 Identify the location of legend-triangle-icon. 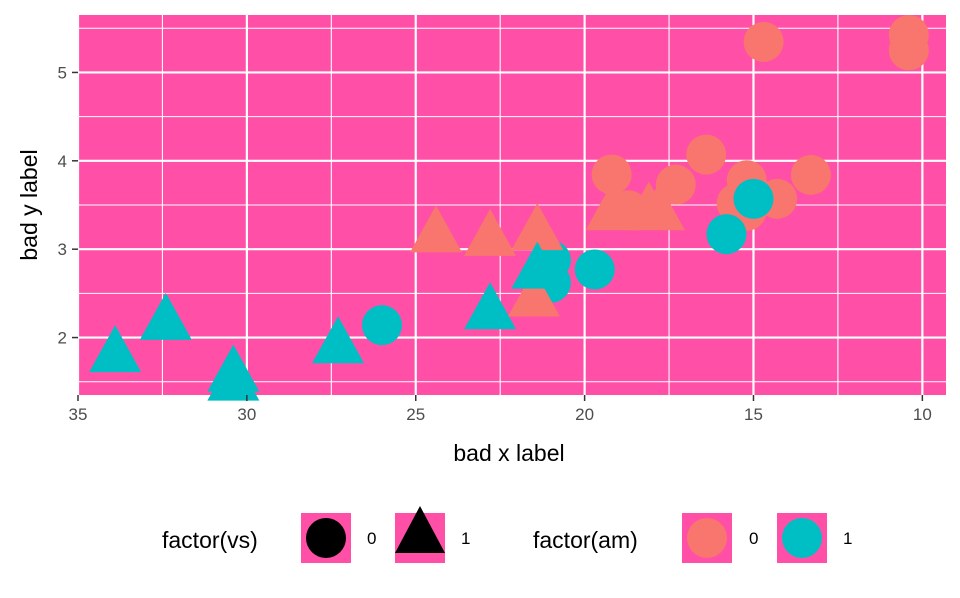
(420, 529).